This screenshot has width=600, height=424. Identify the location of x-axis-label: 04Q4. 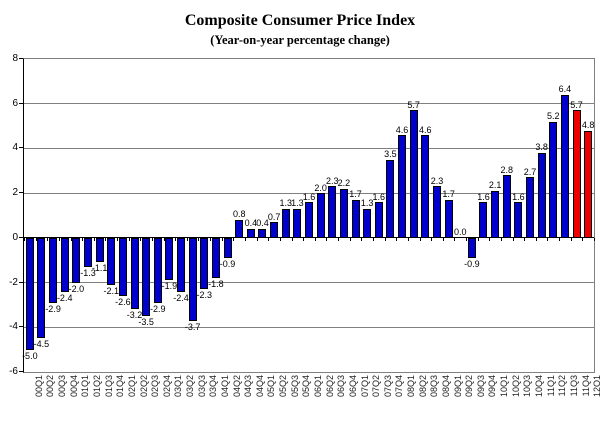
(259, 386).